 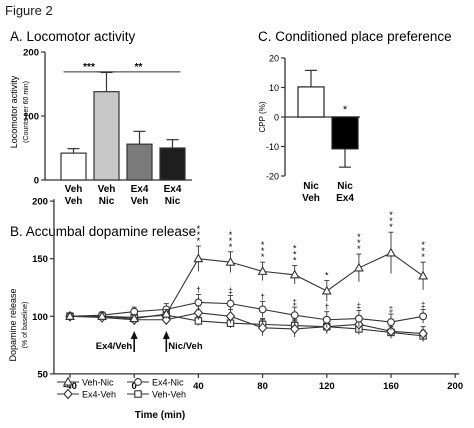 What do you see at coordinates (36, 181) in the screenshot?
I see `panel-a-y-tick-label: 0` at bounding box center [36, 181].